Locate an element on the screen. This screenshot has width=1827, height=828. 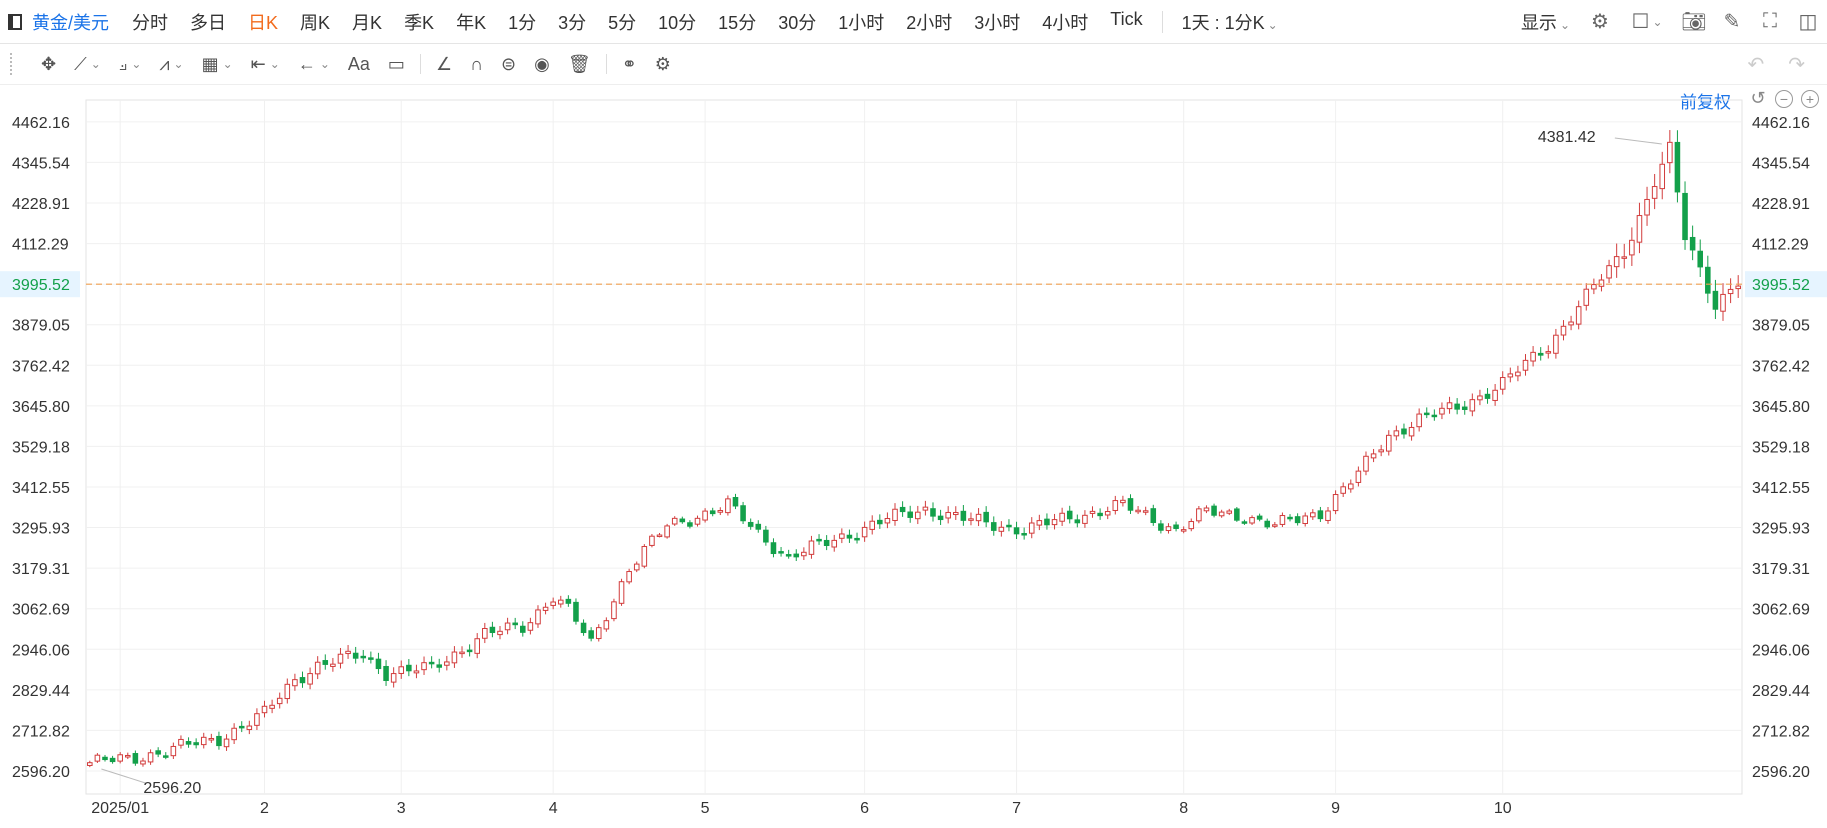
measure-range-icon: ⇤ ⌄ is located at coordinates (265, 63).